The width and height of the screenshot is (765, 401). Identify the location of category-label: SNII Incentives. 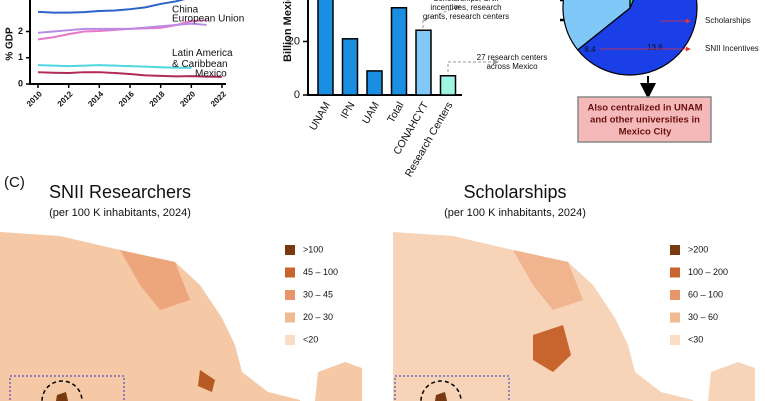
(732, 48).